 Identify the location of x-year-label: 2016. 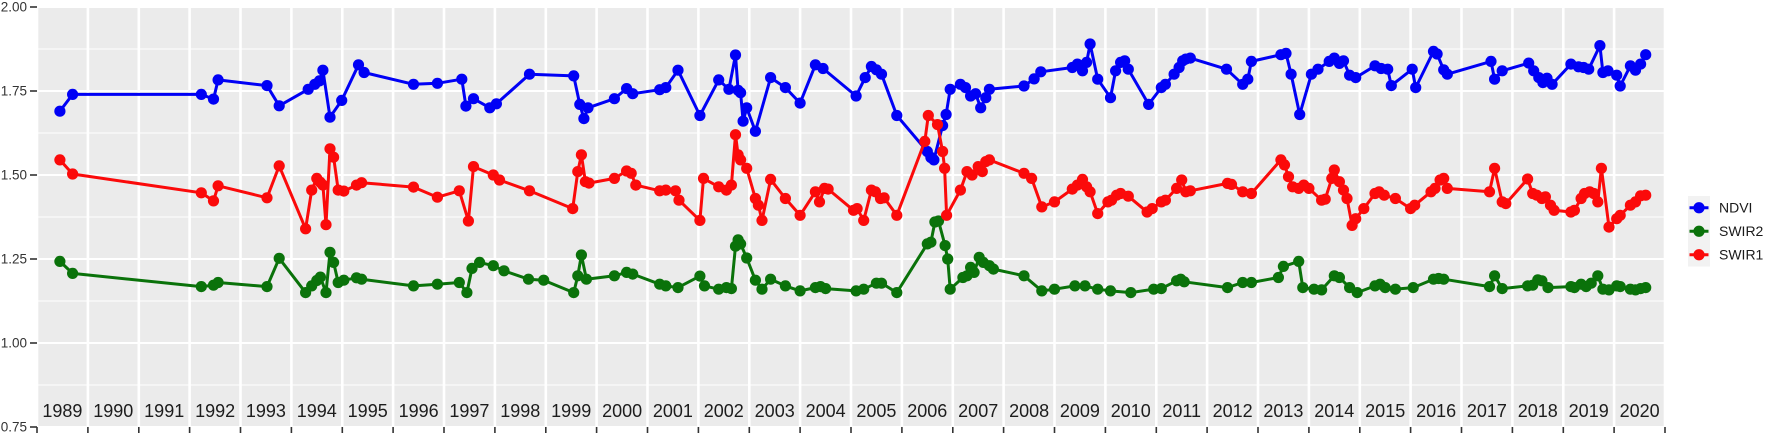
(1436, 411).